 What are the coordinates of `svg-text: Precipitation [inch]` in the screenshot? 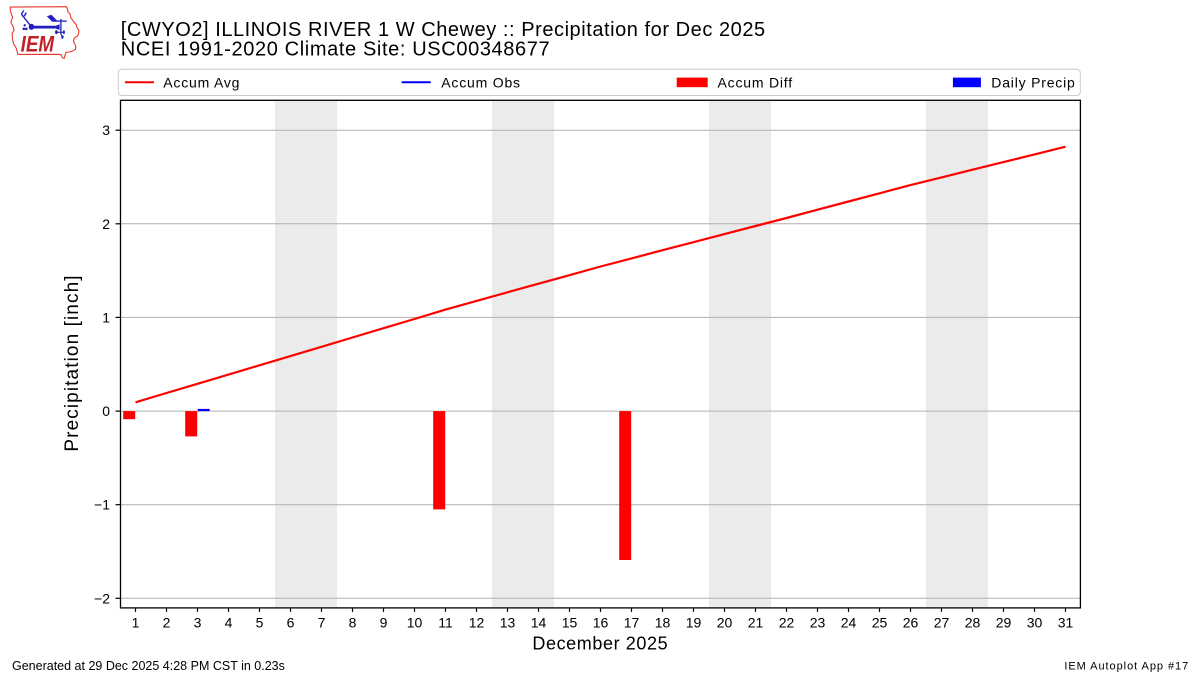 It's located at (72, 362).